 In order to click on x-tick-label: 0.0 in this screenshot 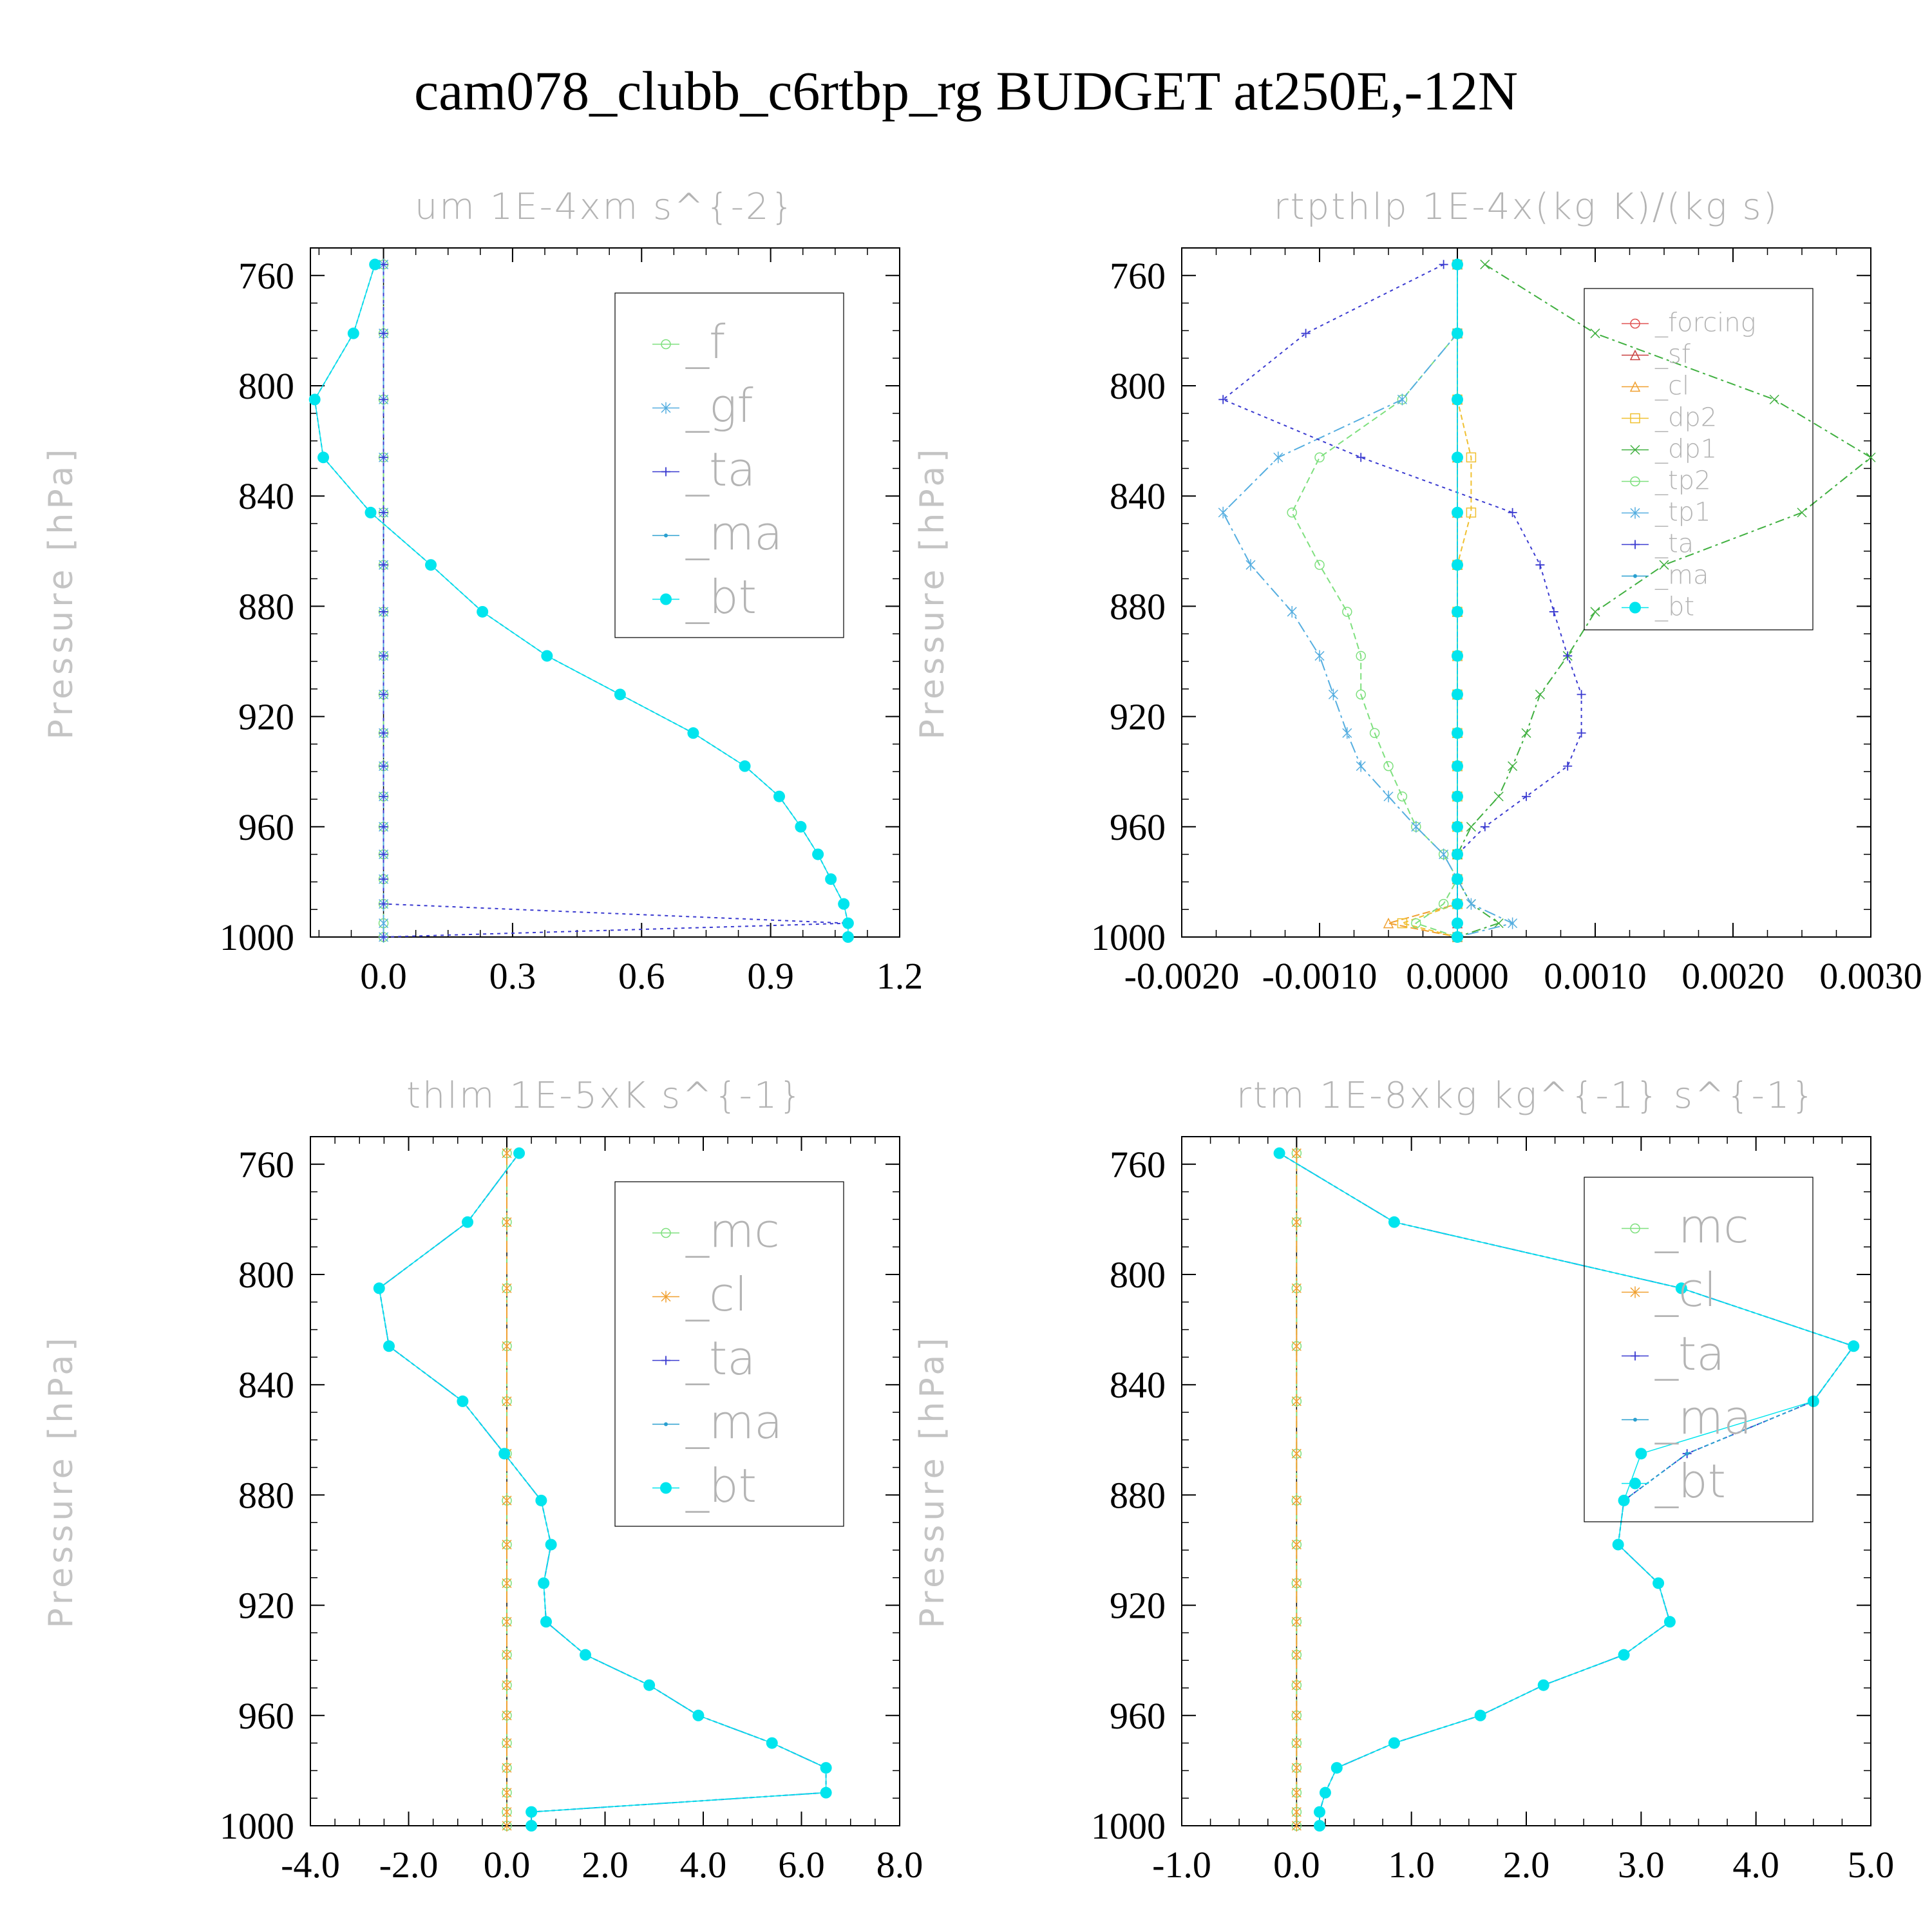, I will do `click(383, 976)`.